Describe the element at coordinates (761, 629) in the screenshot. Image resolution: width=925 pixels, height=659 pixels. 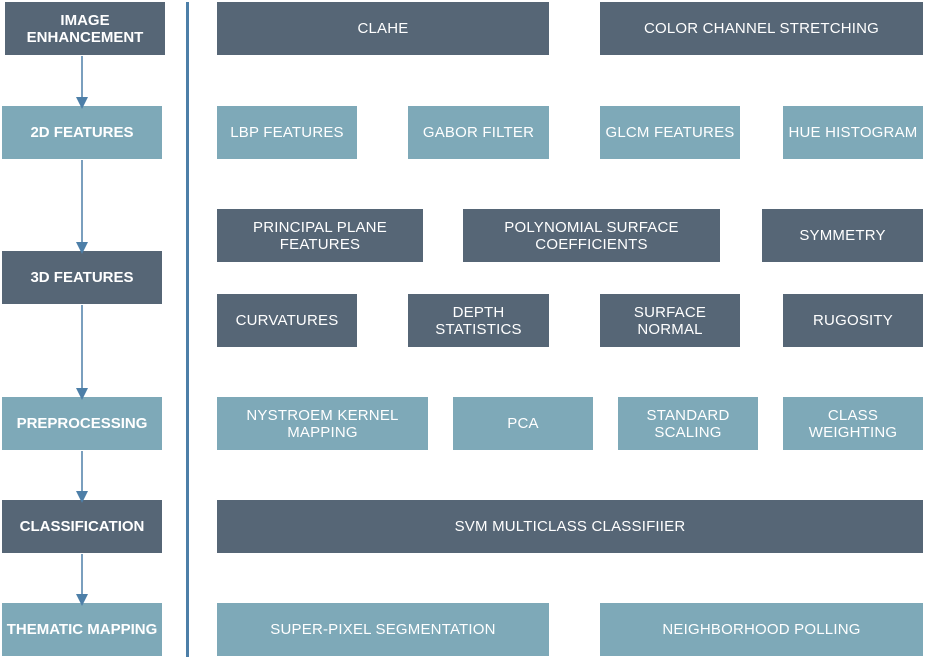
I see `neighborhood-polling-box: NEIGHBORHOOD POLLING` at that location.